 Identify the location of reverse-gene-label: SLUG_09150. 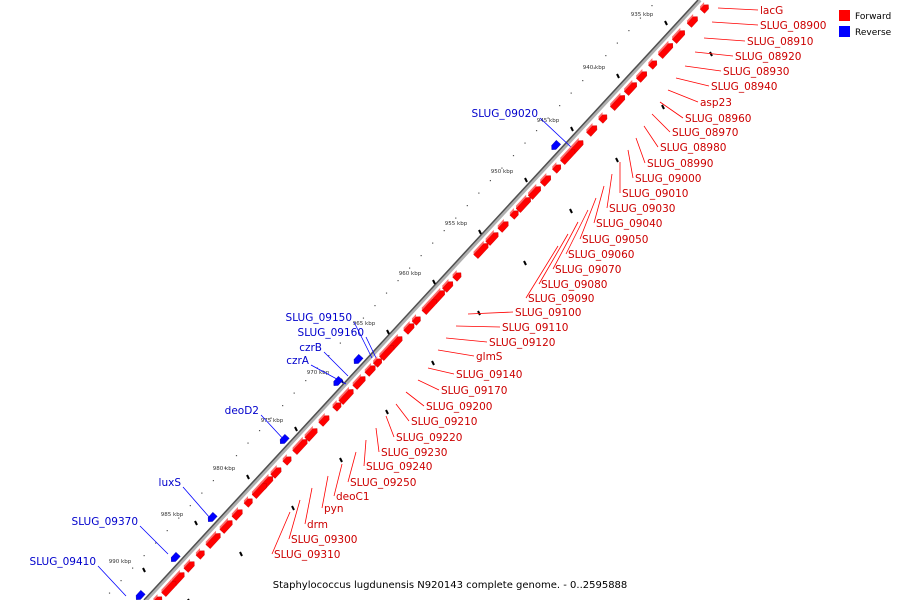
(319, 318).